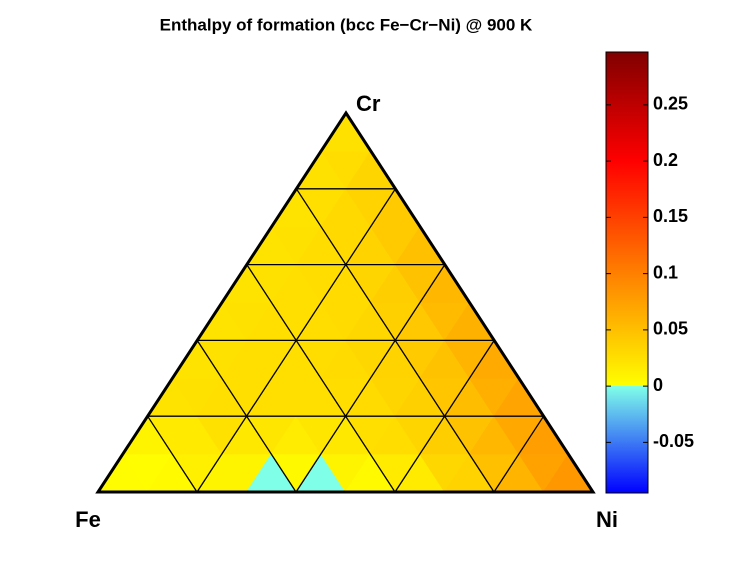 The image size is (747, 562). What do you see at coordinates (665, 272) in the screenshot?
I see `colorbar-tick-label: 0.1` at bounding box center [665, 272].